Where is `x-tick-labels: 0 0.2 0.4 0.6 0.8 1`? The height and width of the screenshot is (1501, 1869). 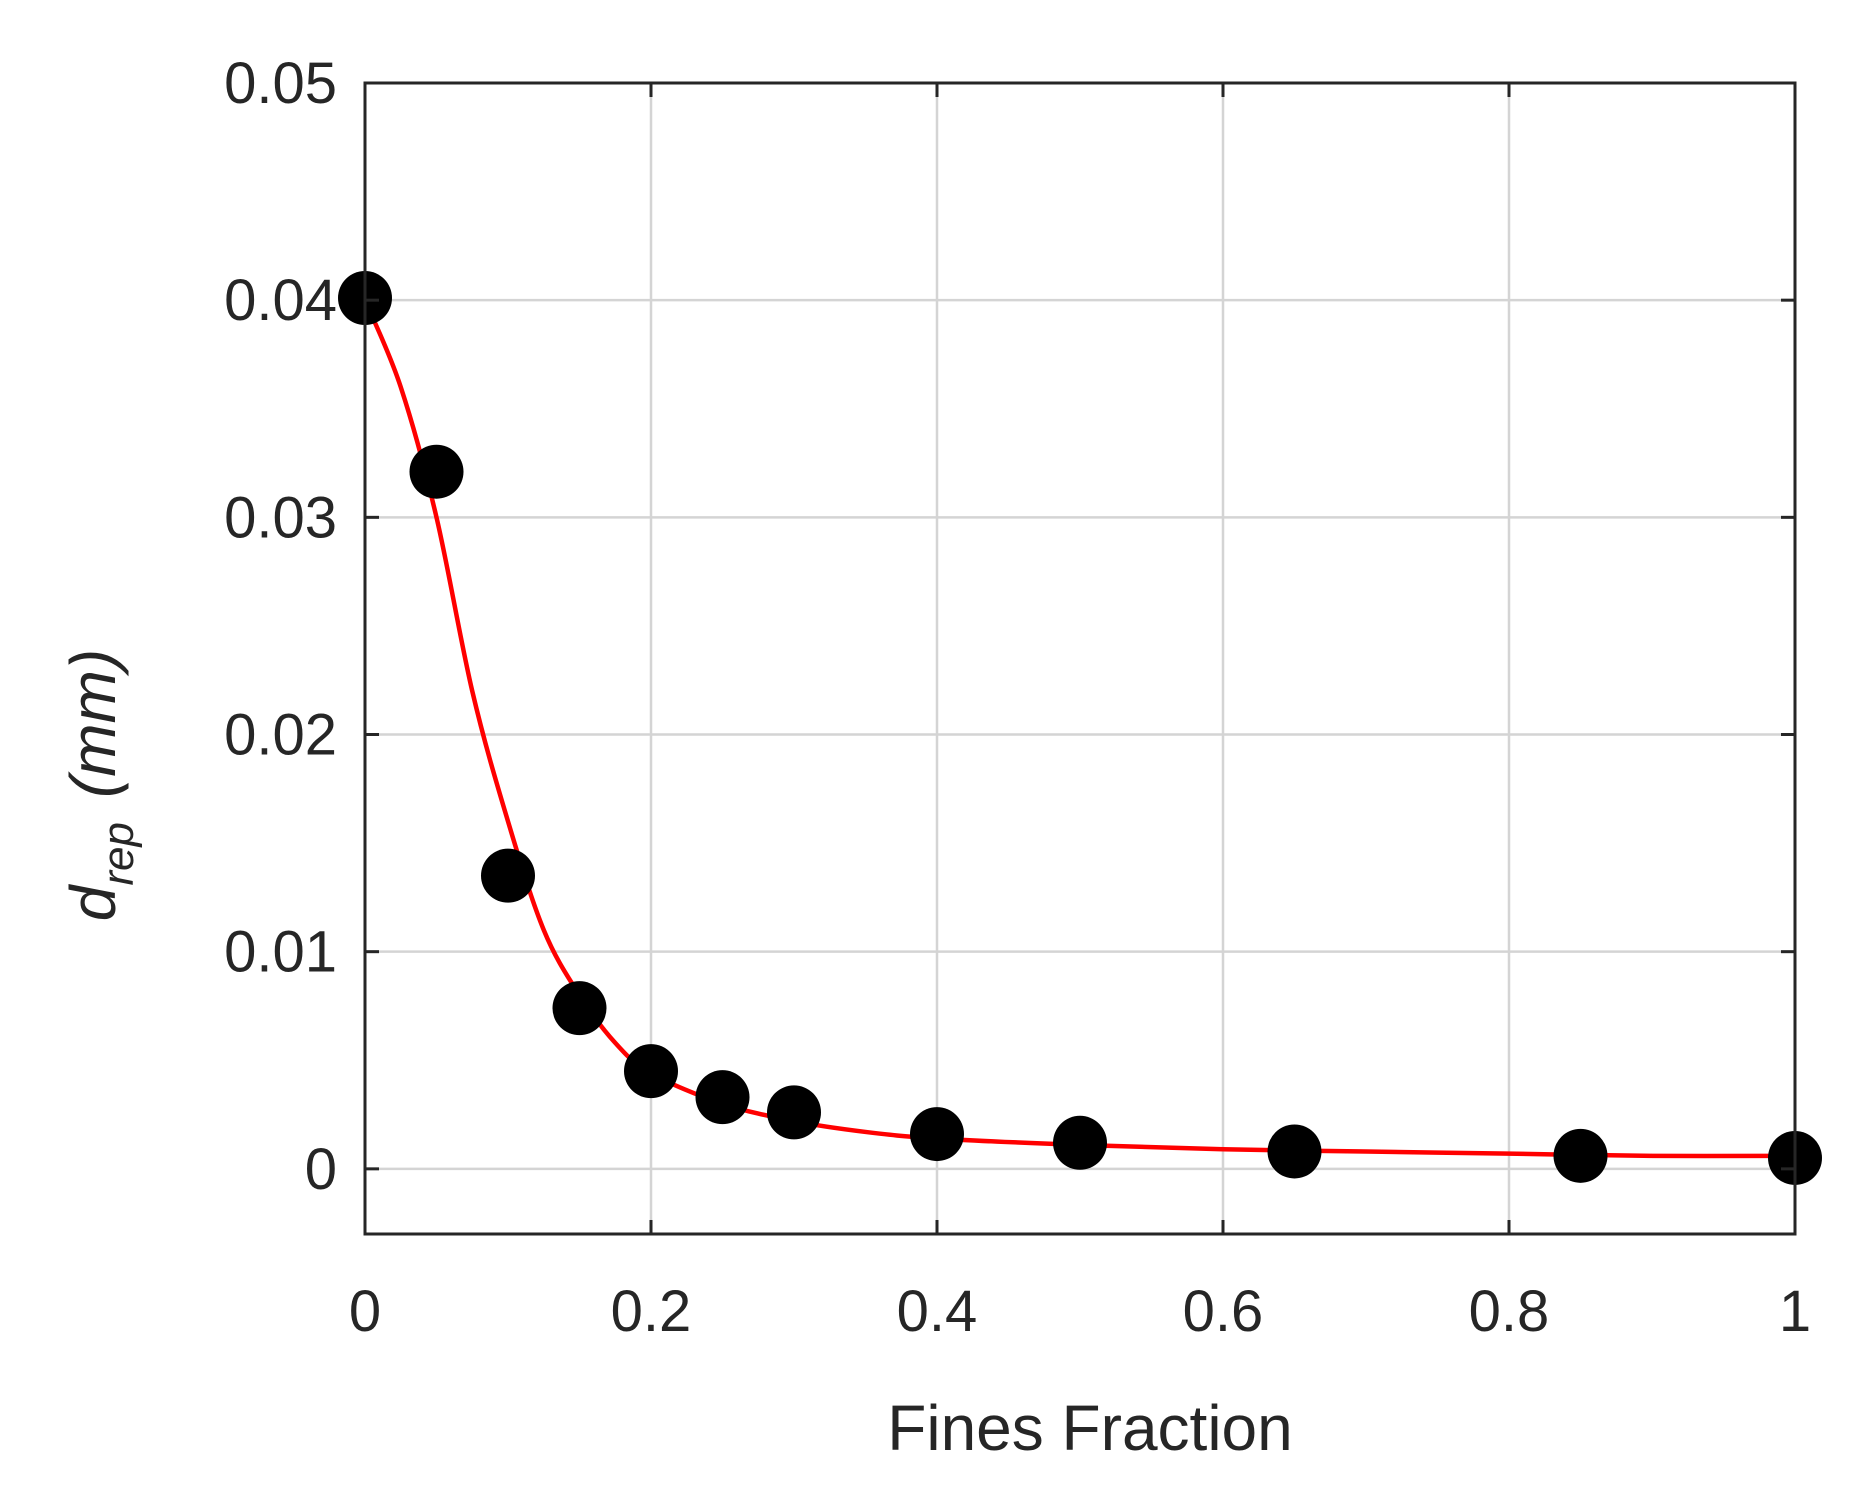
x-tick-labels: 0 0.2 0.4 0.6 0.8 1 is located at coordinates (1080, 1311).